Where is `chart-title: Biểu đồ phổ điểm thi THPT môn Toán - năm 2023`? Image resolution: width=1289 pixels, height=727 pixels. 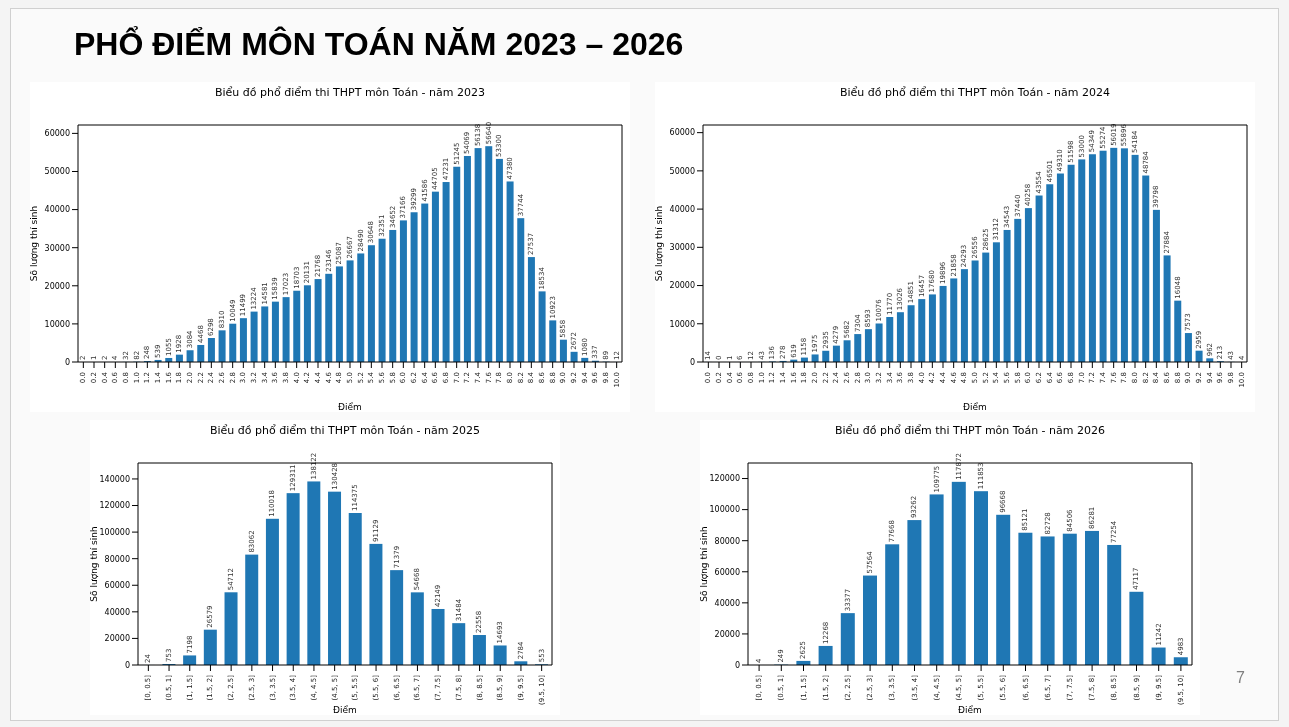 chart-title: Biểu đồ phổ điểm thi THPT môn Toán - năm 2023 is located at coordinates (350, 92).